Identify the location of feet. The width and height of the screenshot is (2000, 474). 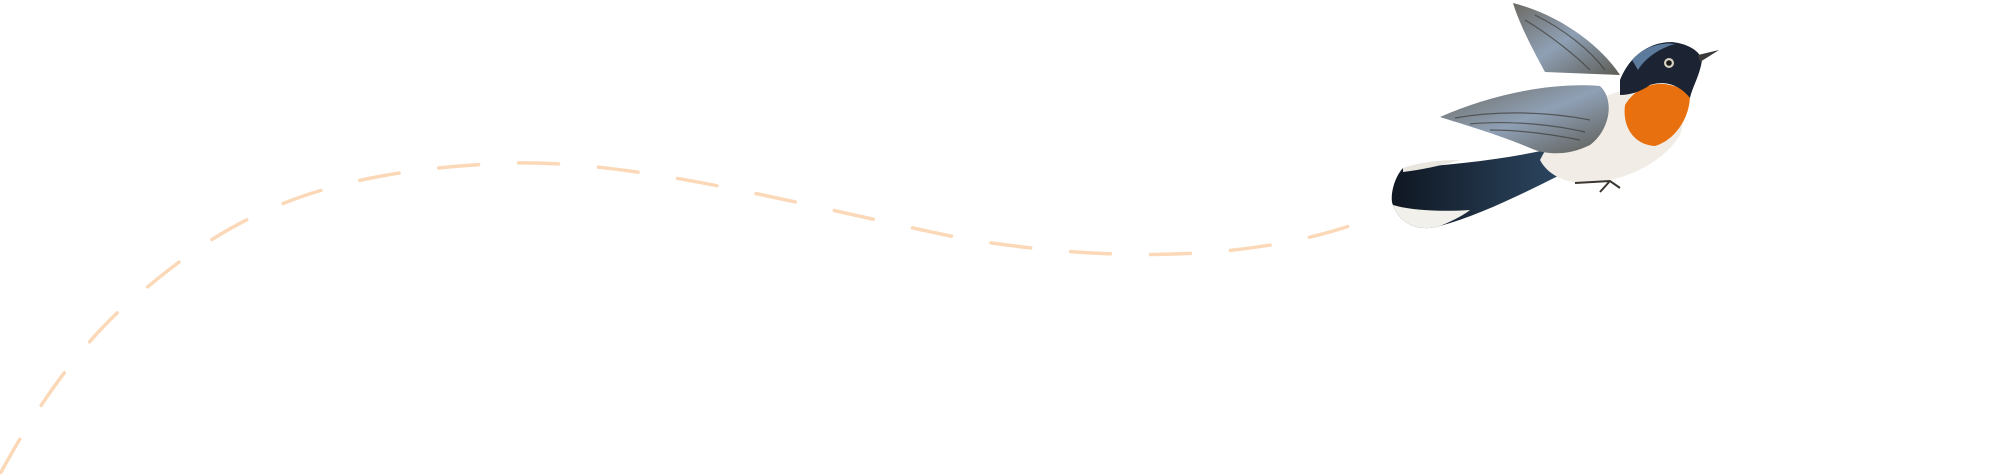
(1597, 186).